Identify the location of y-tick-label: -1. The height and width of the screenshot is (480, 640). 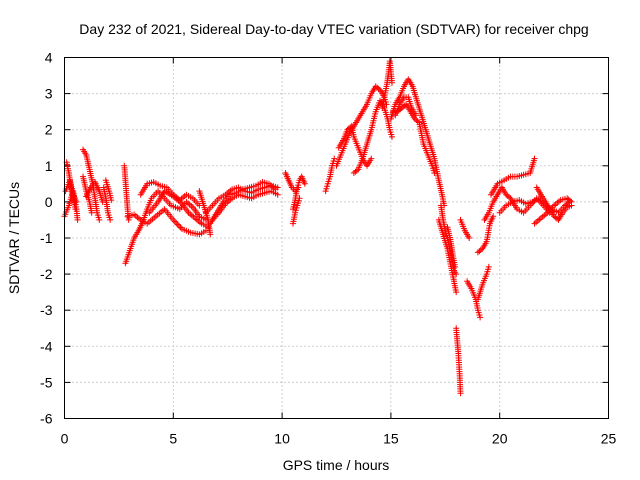
(46, 238).